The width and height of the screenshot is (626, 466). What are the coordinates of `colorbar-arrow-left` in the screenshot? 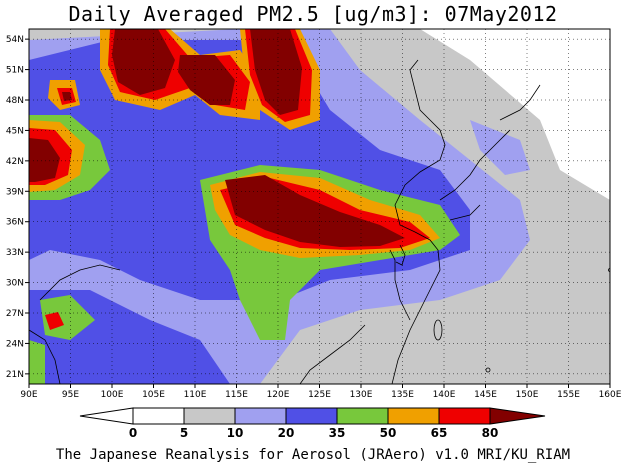 It's located at (106, 416).